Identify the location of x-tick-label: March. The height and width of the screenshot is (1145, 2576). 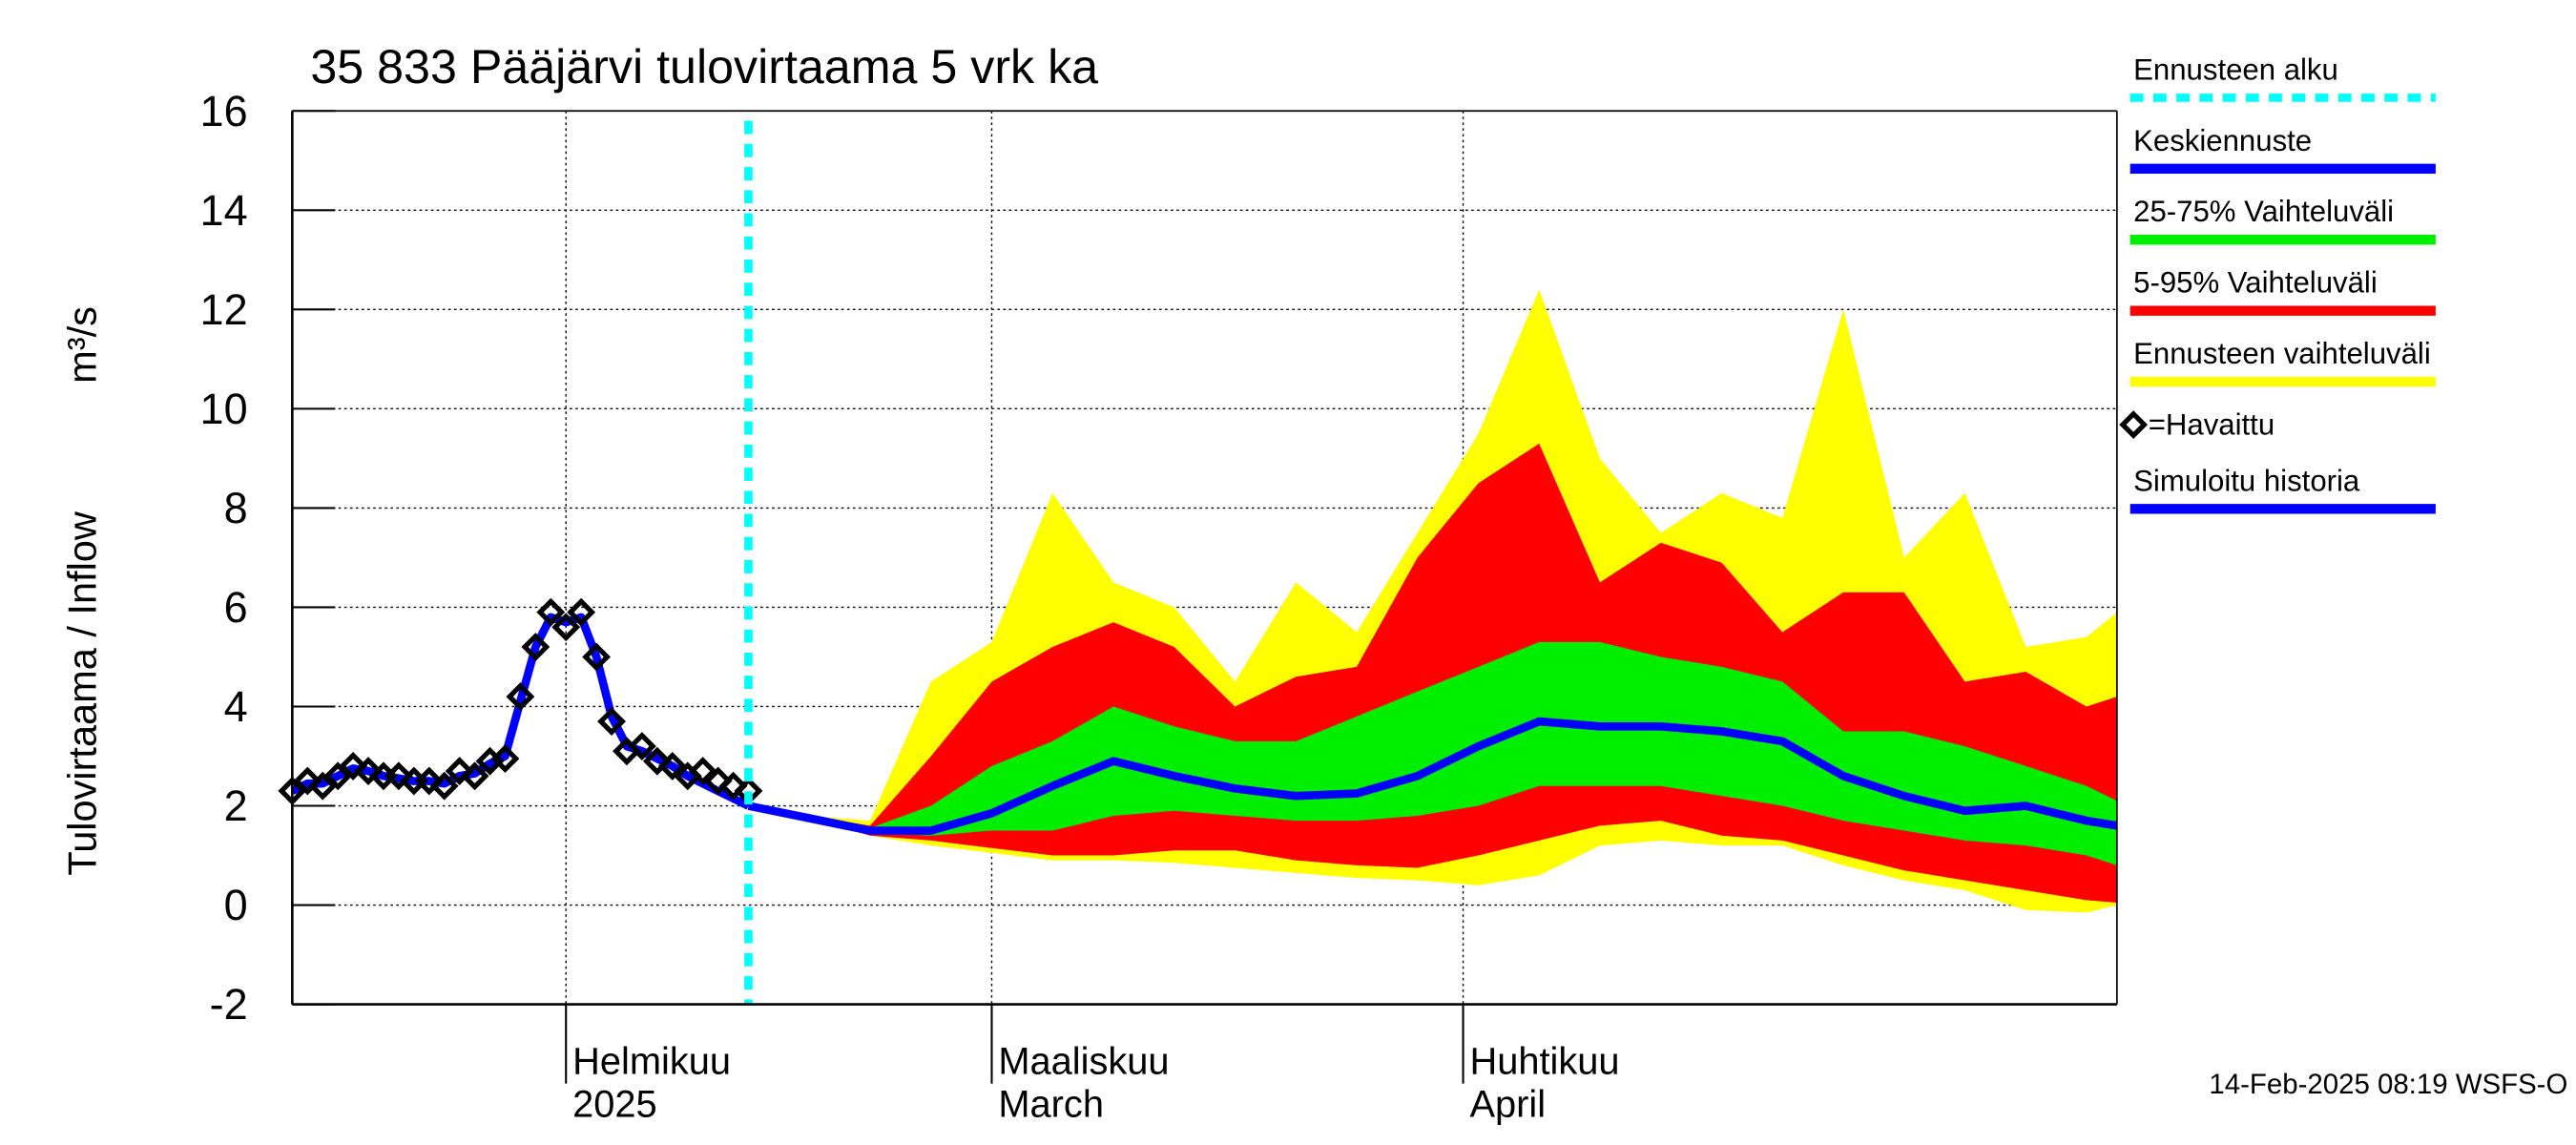
(1051, 1104).